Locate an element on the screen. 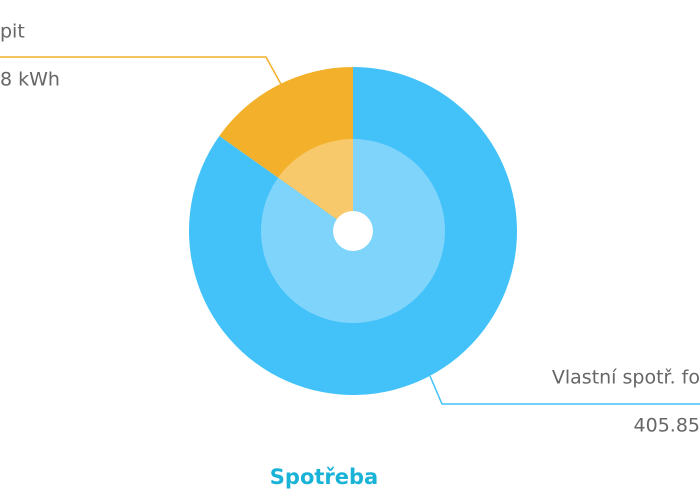 This screenshot has width=700, height=496. chart-title: Spotřeba is located at coordinates (324, 477).